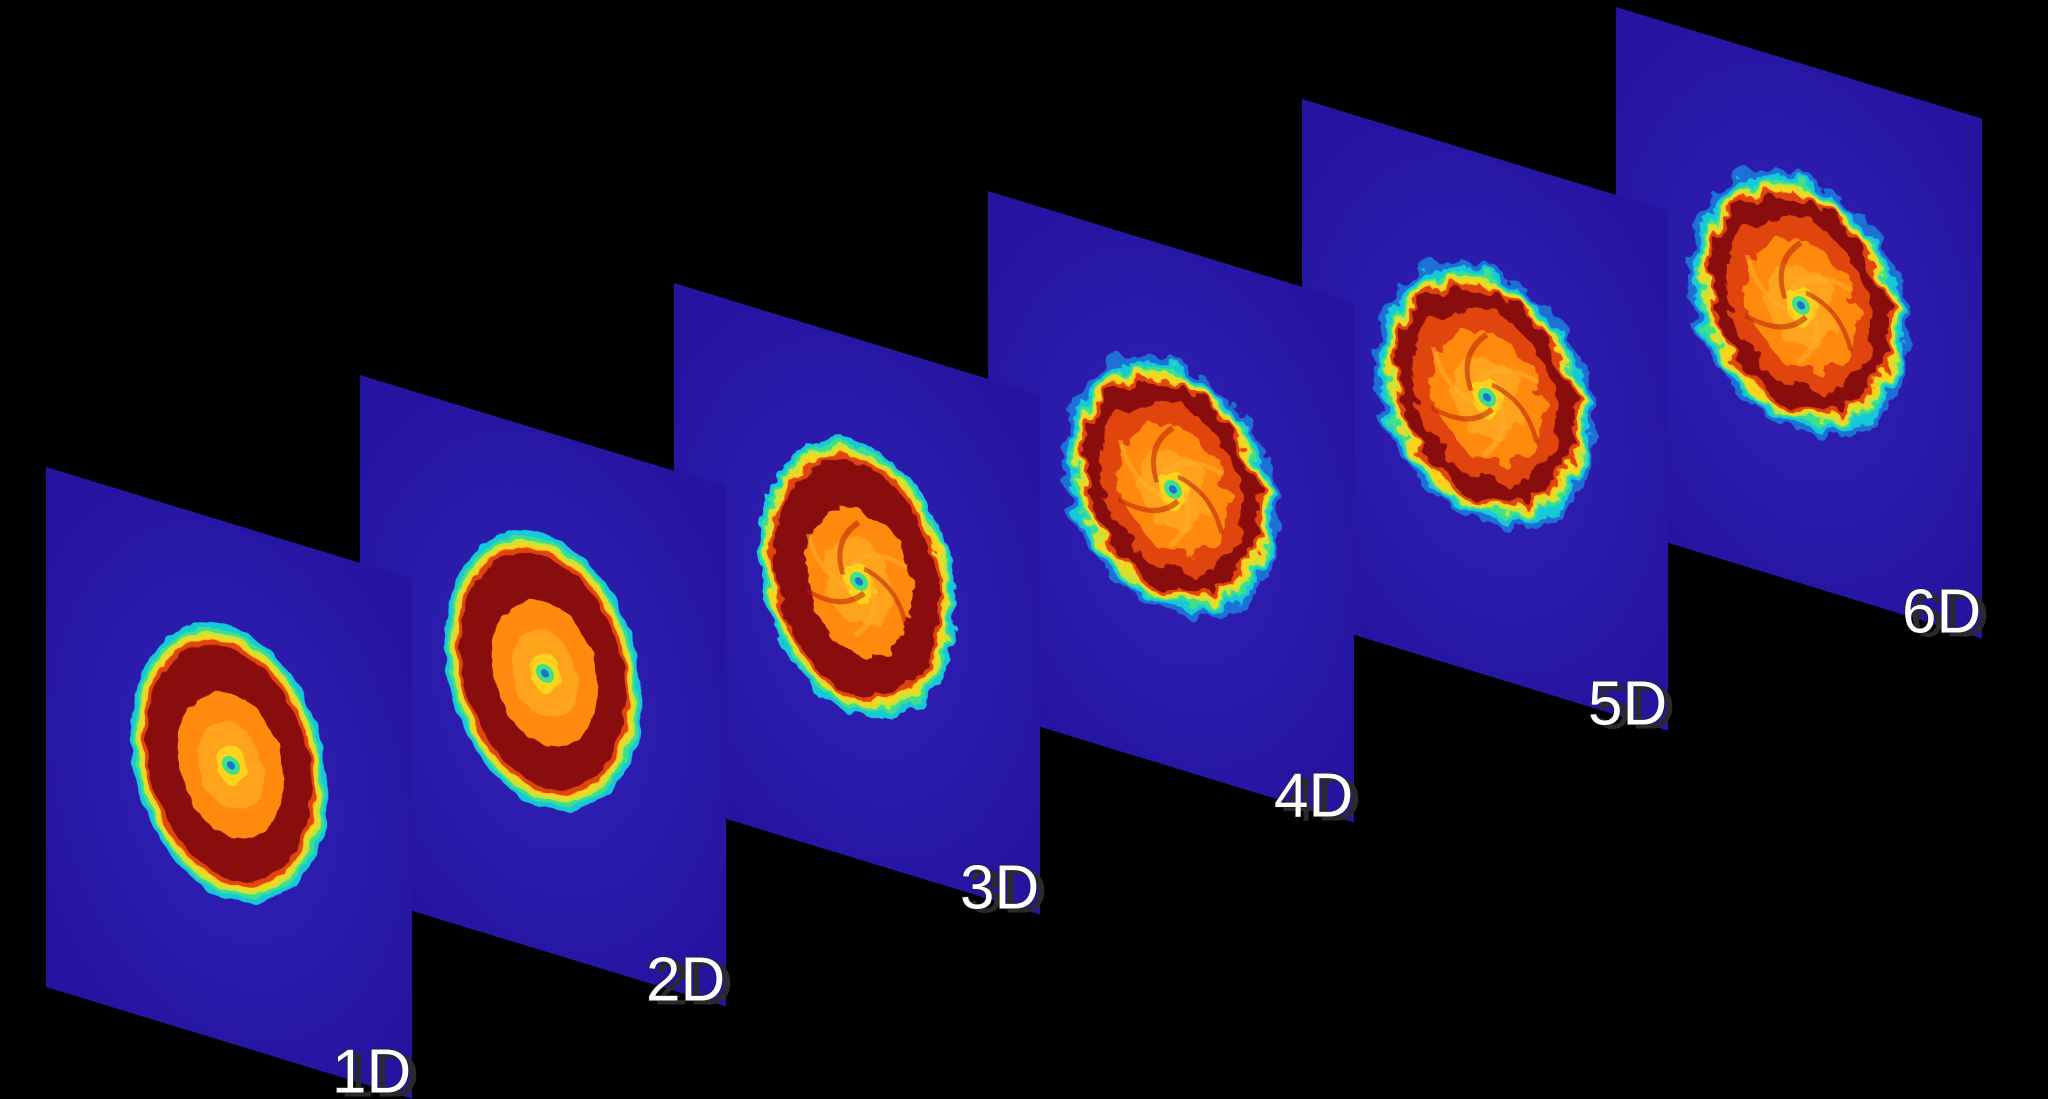  Describe the element at coordinates (1313, 796) in the screenshot. I see `slice-label-4: 4D` at that location.